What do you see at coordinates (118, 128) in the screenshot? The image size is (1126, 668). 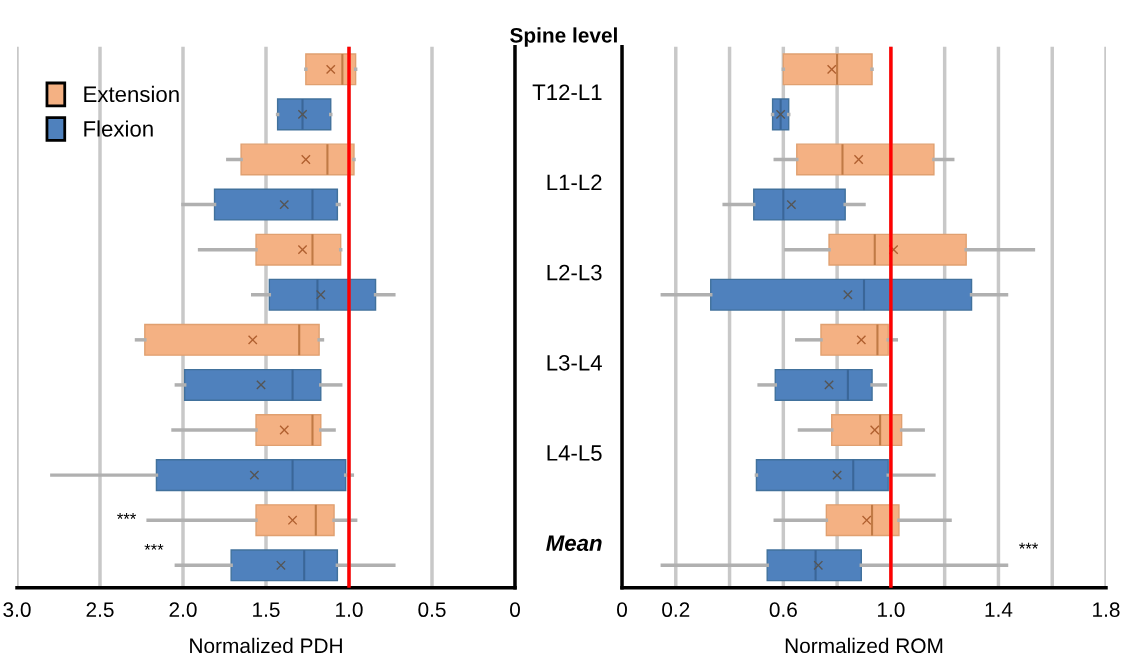 I see `legend-label: Flexion` at bounding box center [118, 128].